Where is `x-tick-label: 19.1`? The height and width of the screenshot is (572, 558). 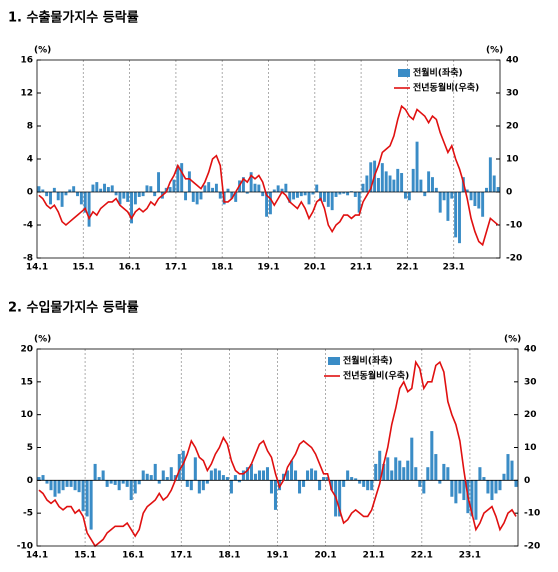 x-tick-label: 19.1 is located at coordinates (277, 556).